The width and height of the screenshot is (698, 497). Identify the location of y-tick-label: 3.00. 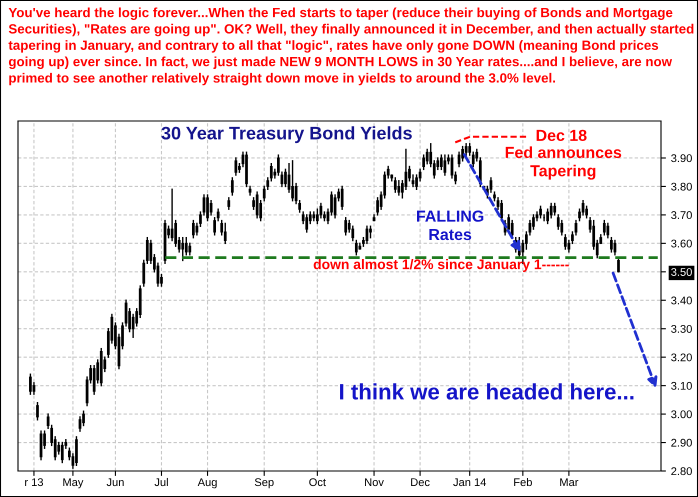
(681, 414).